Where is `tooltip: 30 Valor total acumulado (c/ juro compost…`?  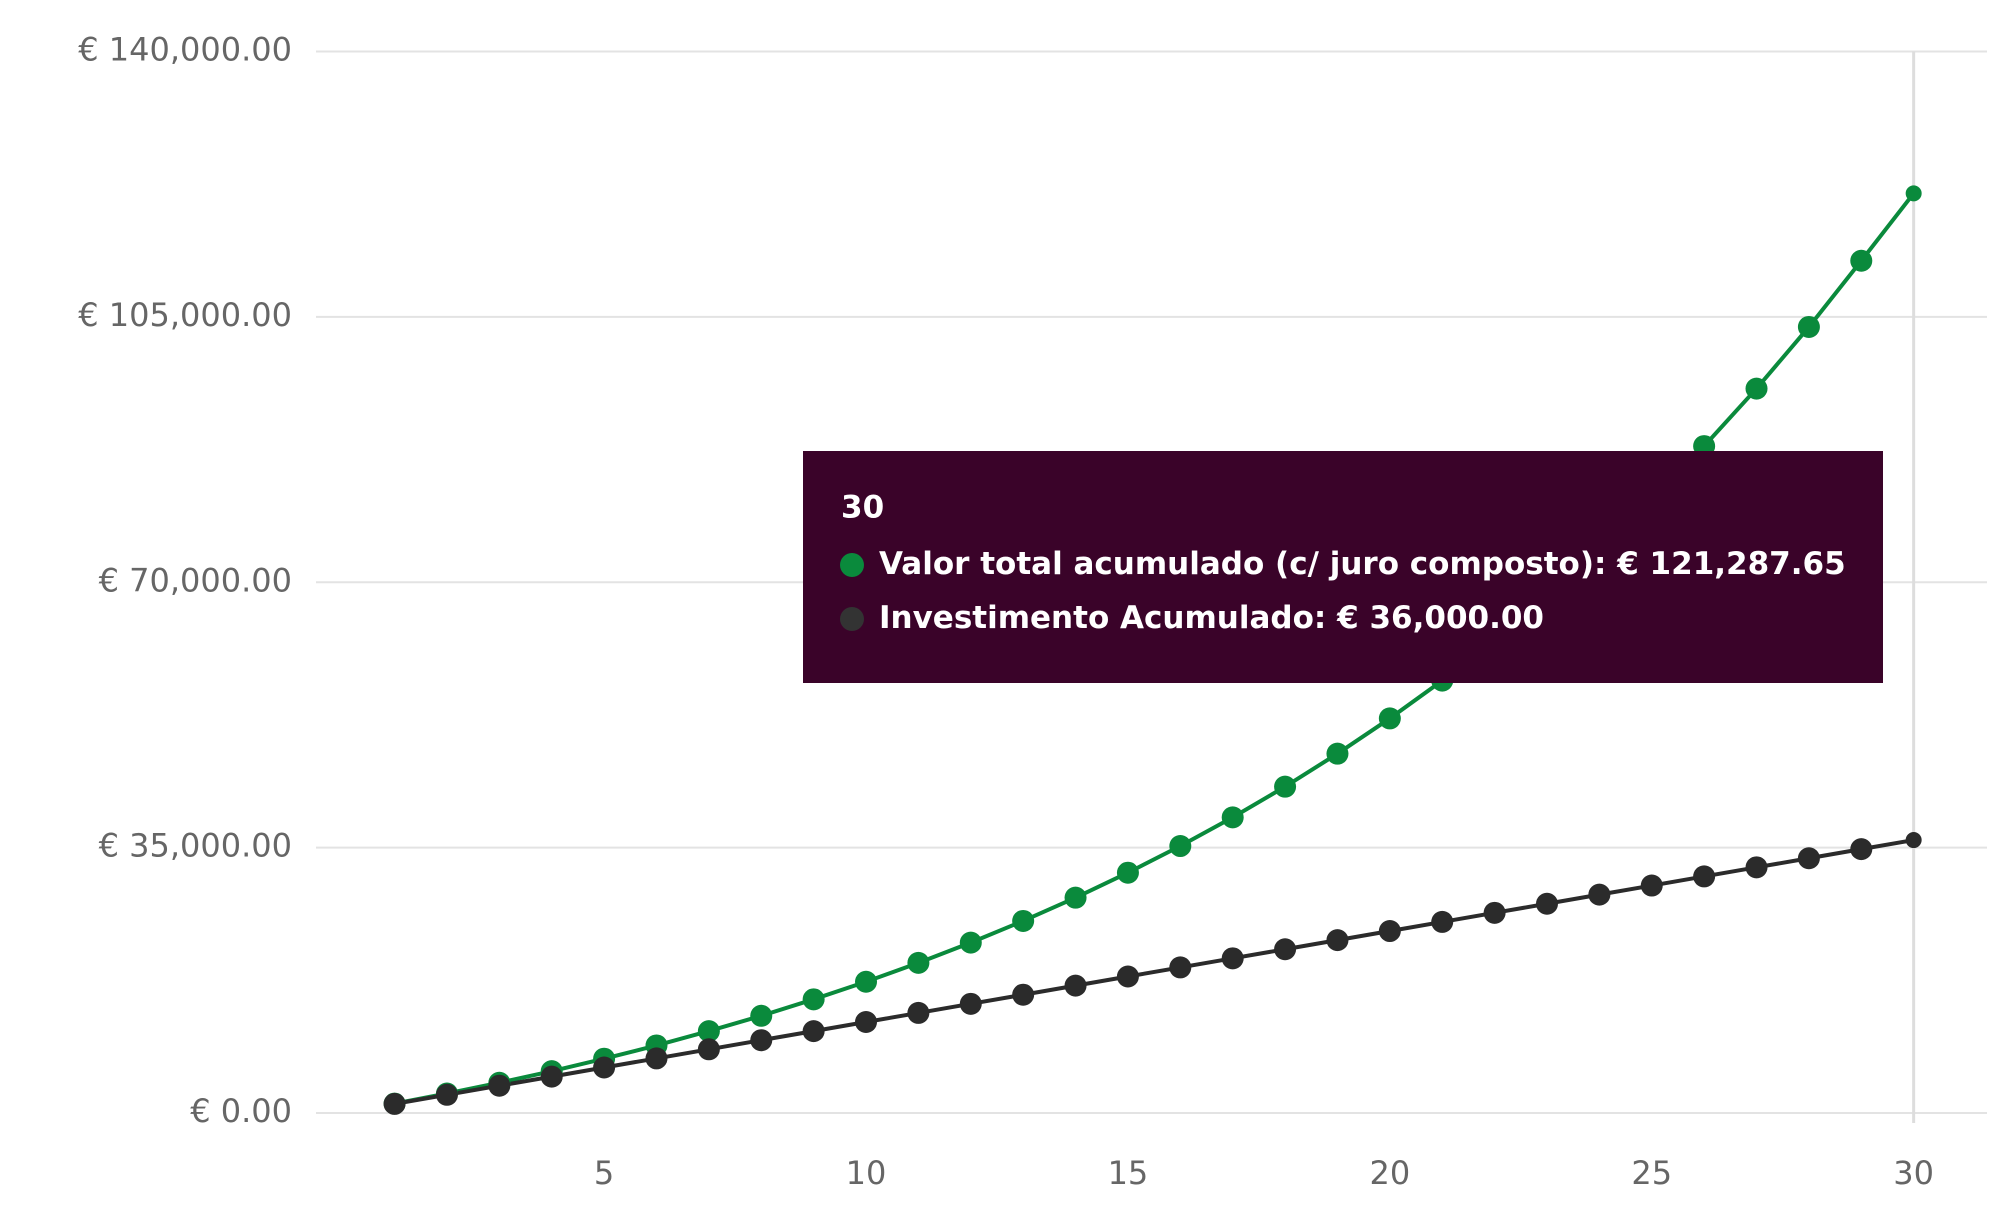
tooltip: 30 Valor total acumulado (c/ juro compost… is located at coordinates (1343, 567).